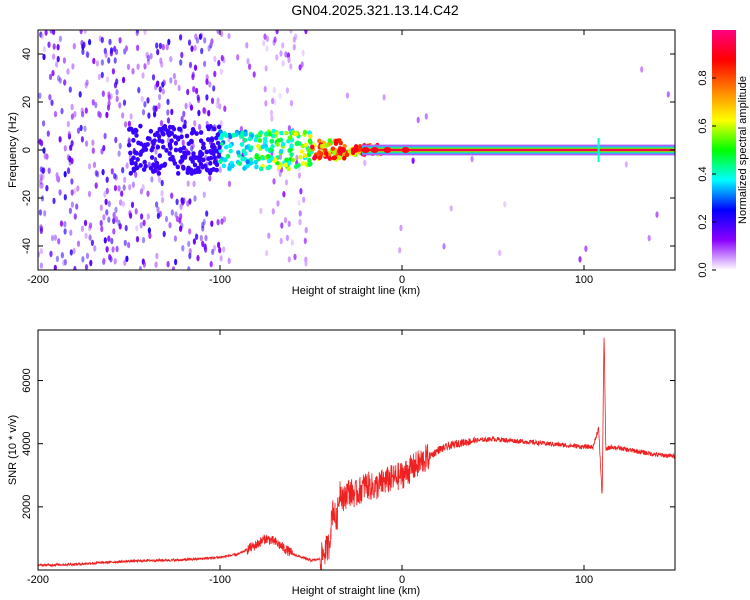 Image resolution: width=750 pixels, height=600 pixels. What do you see at coordinates (220, 280) in the screenshot?
I see `x-tick-label: -100` at bounding box center [220, 280].